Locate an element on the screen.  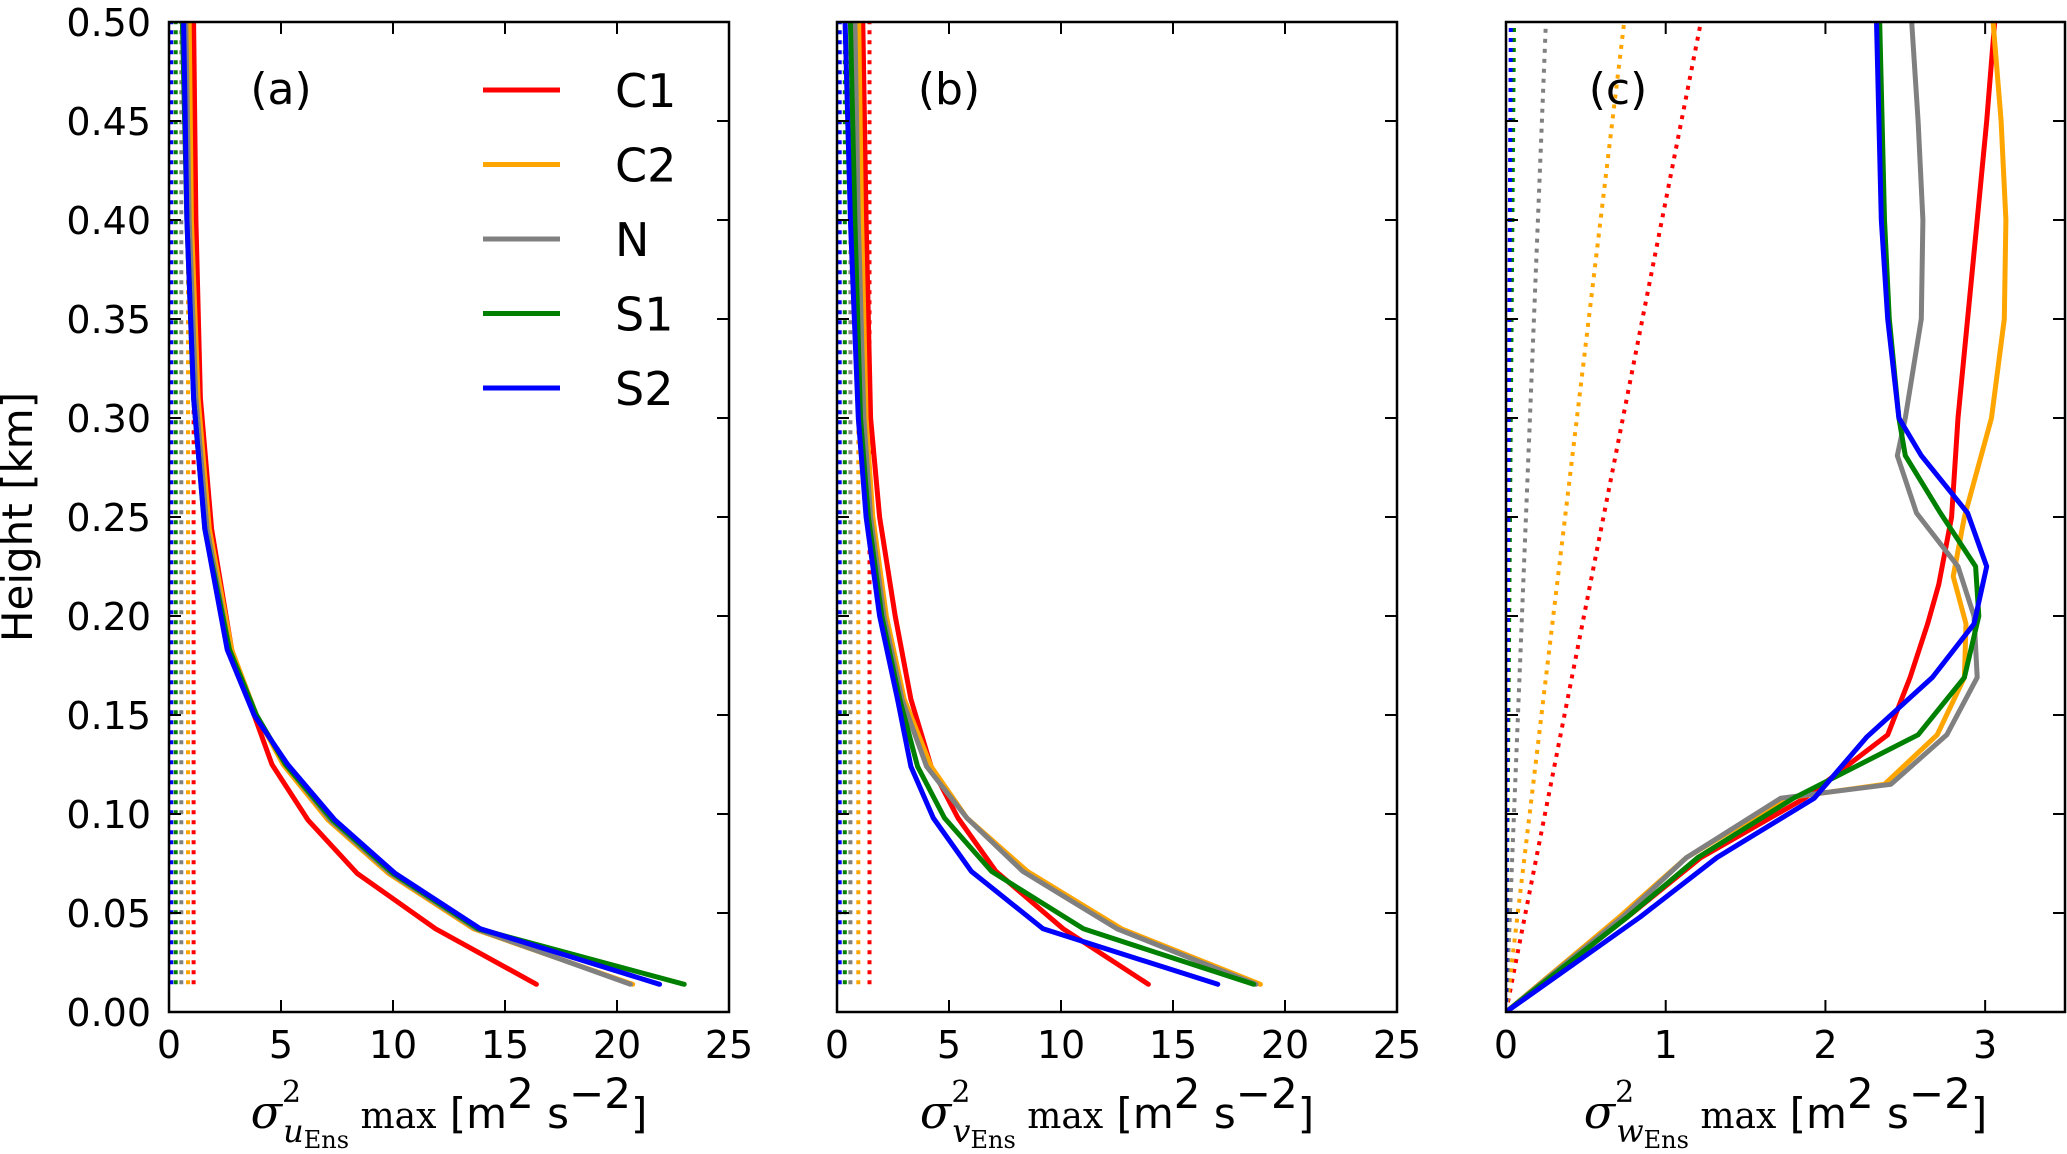
y-tick-label: 0.35 is located at coordinates (108, 320).